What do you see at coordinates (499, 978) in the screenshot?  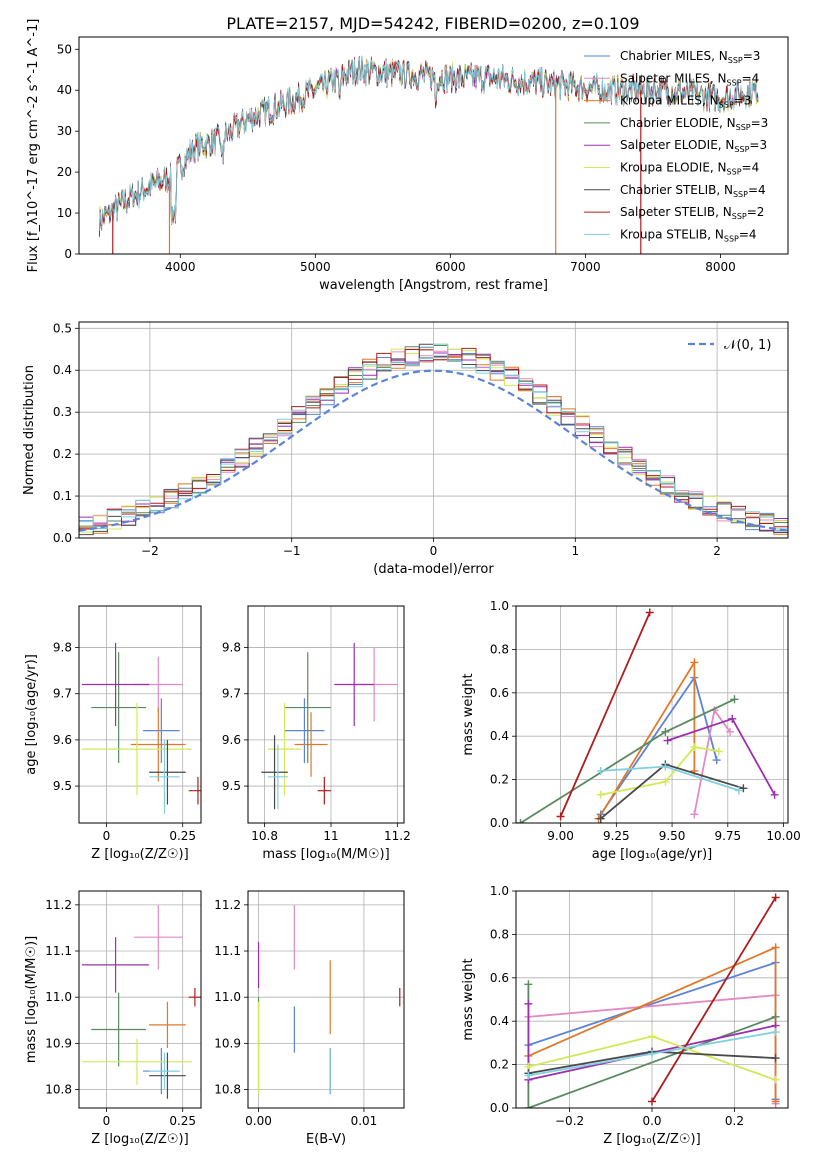 I see `y-tick-label: 0.6` at bounding box center [499, 978].